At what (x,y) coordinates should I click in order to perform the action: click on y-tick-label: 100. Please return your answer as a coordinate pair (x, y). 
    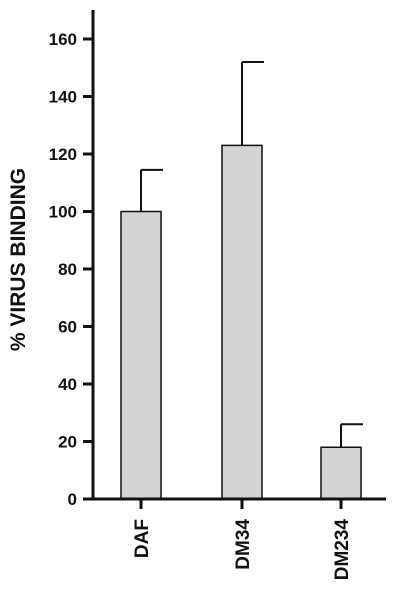
    Looking at the image, I should click on (63, 212).